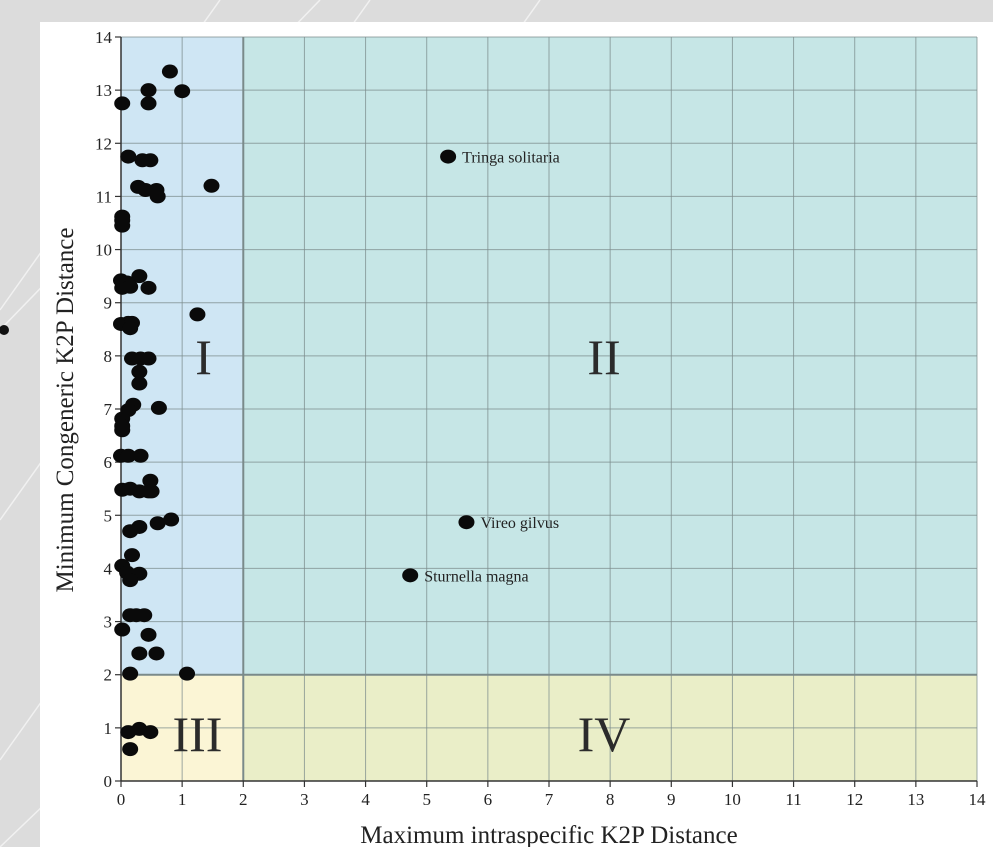  What do you see at coordinates (104, 37) in the screenshot?
I see `y-tick-label: 14` at bounding box center [104, 37].